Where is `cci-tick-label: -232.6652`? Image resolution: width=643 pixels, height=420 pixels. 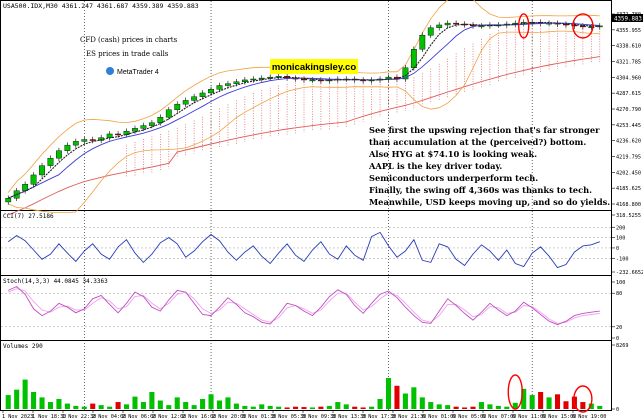
cci-tick-label: -232.6652 is located at coordinates (629, 273).